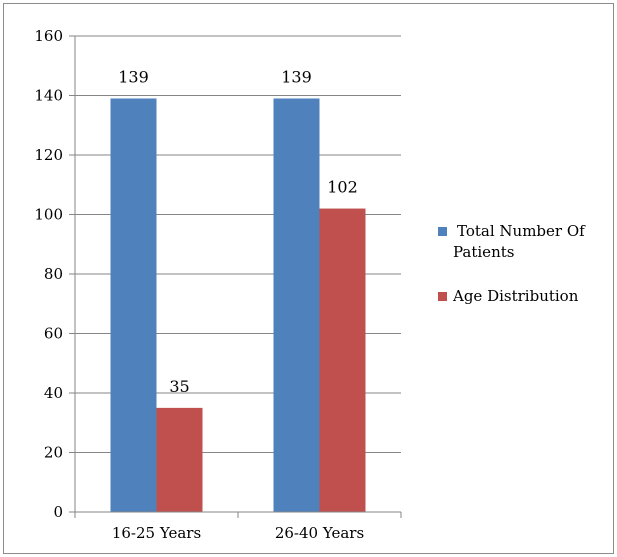 This screenshot has height=557, width=617. Describe the element at coordinates (53, 334) in the screenshot. I see `y-tick-label: 60` at that location.